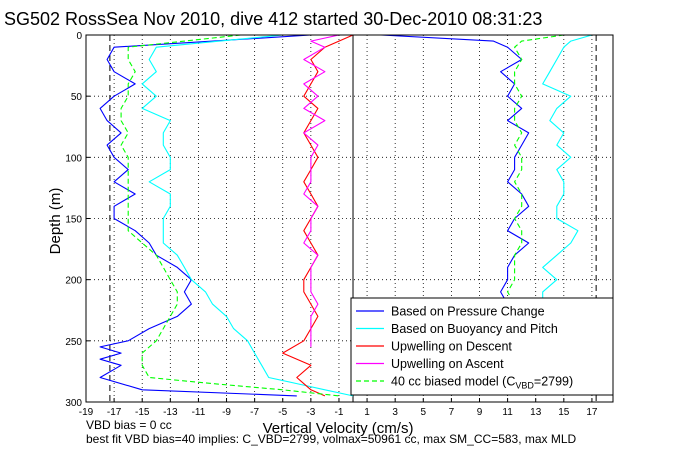  What do you see at coordinates (321, 191) in the screenshot?
I see `series-line-ff00ff` at bounding box center [321, 191].